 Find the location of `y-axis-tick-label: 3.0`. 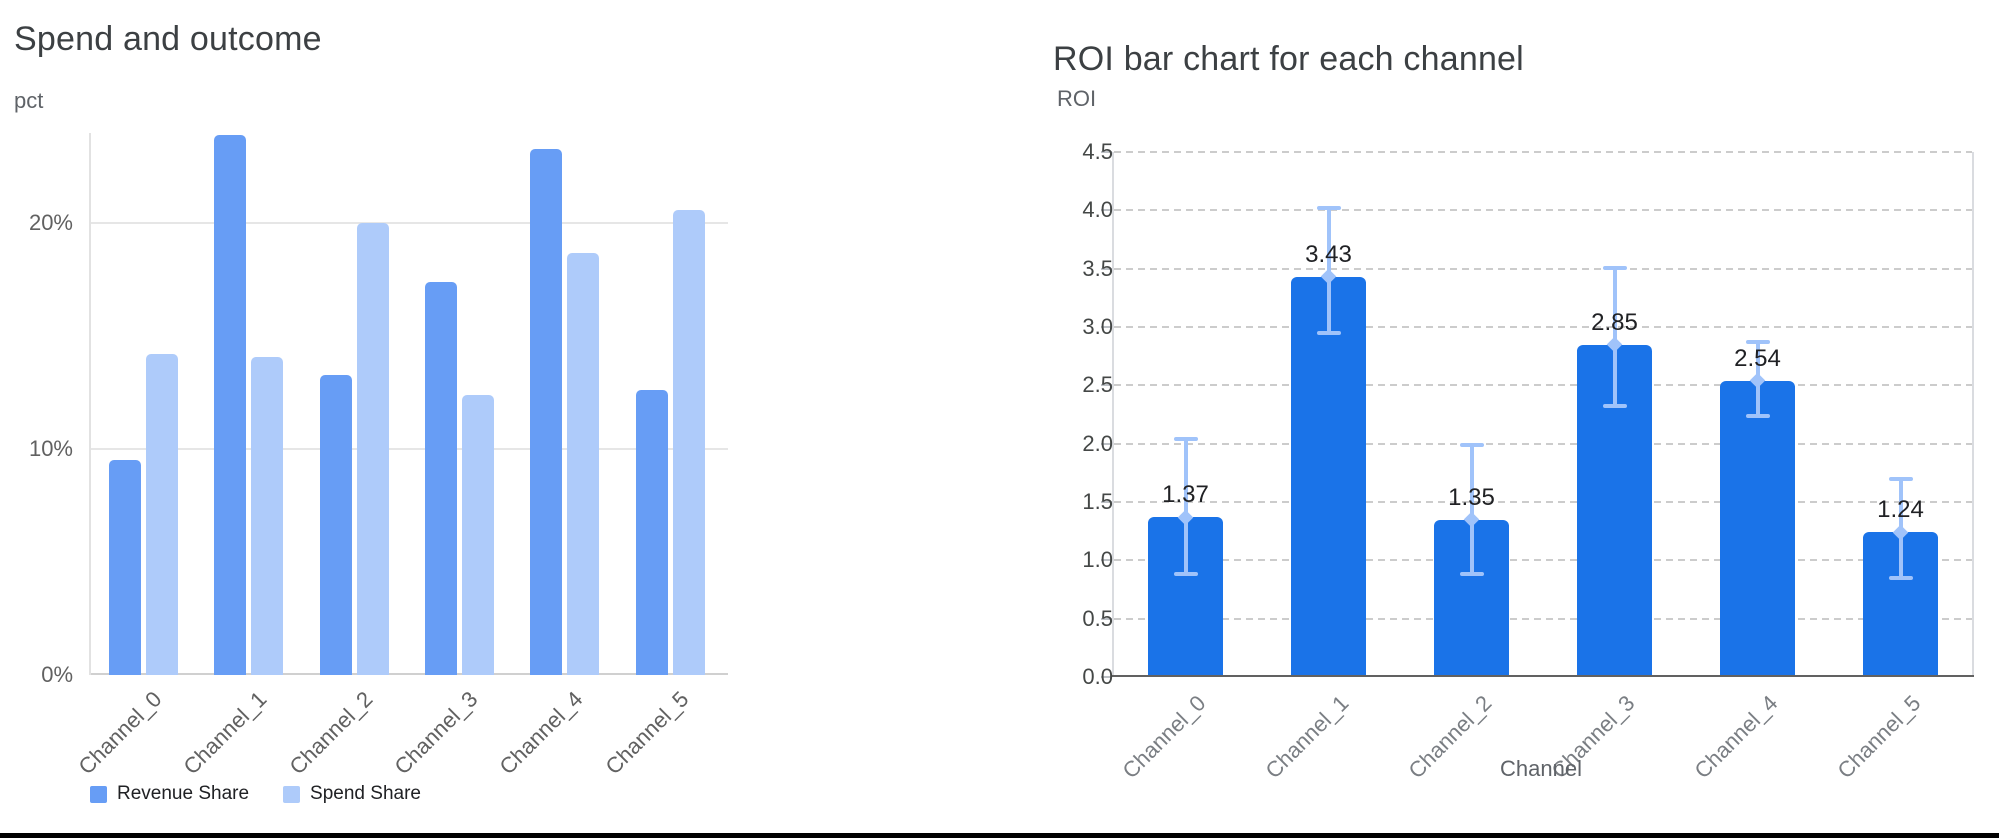

y-axis-tick-label: 3.0 is located at coordinates (1097, 326).